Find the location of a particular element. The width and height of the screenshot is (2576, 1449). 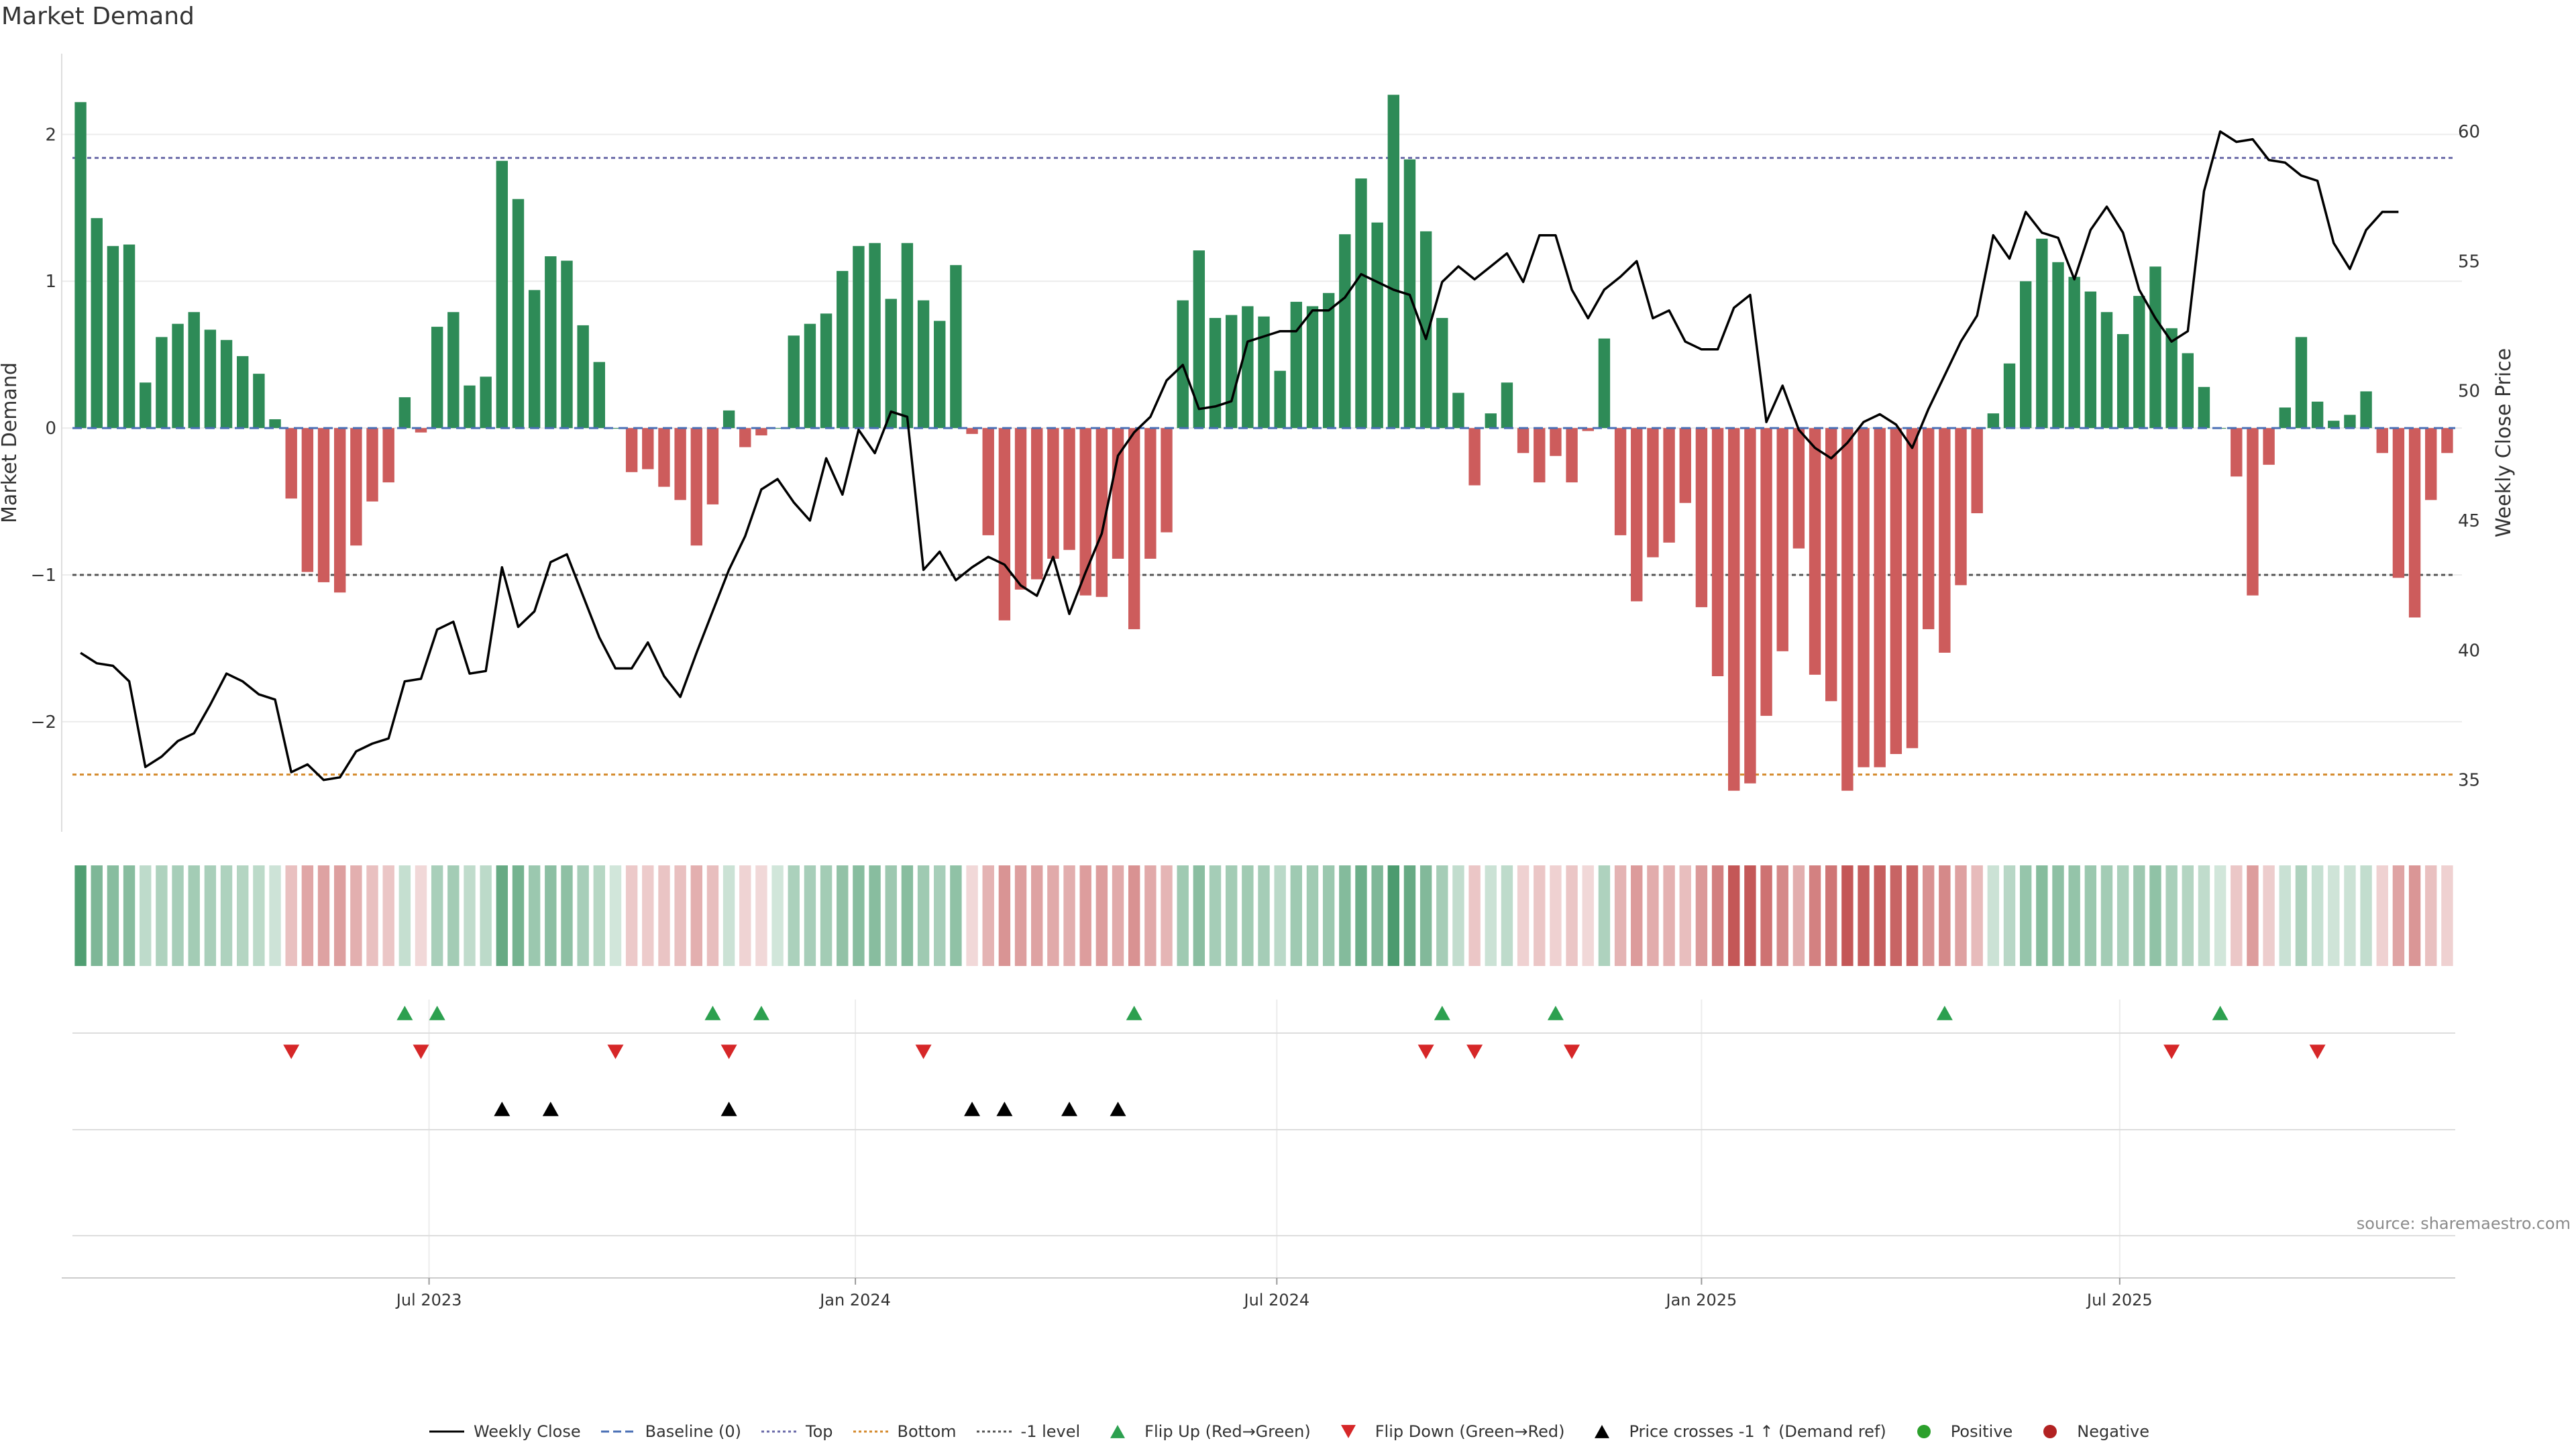

legend-label: Baseline (0) is located at coordinates (693, 1431).